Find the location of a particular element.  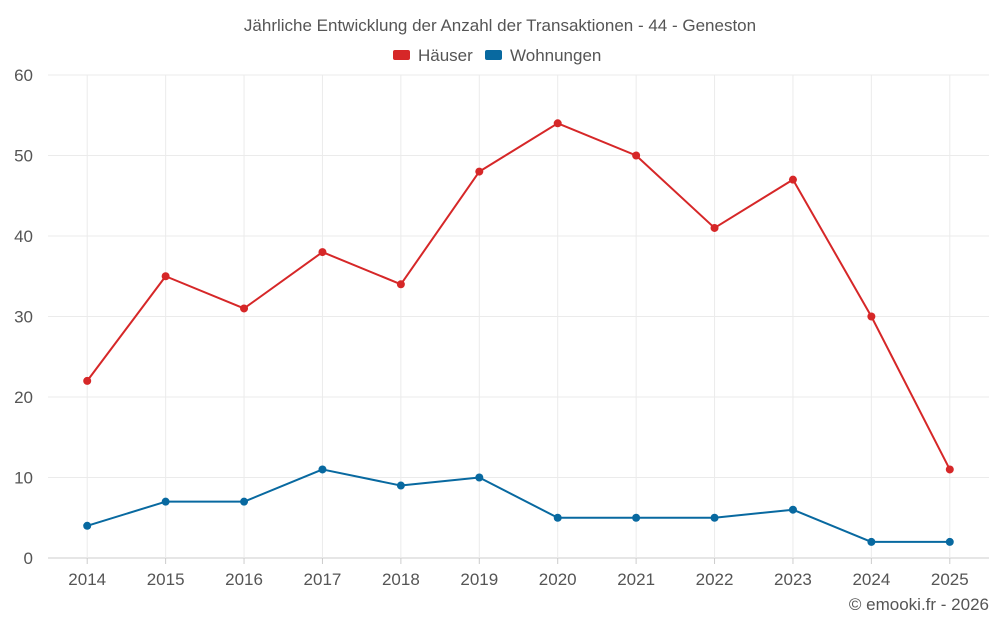

data-point-wohnungen-2015 is located at coordinates (165, 501).